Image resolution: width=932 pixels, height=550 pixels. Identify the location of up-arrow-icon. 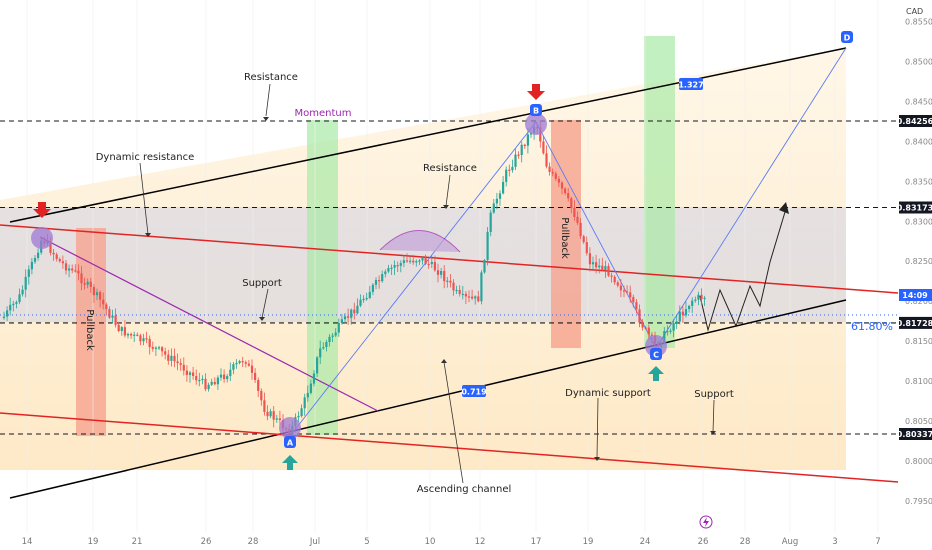
(656, 373).